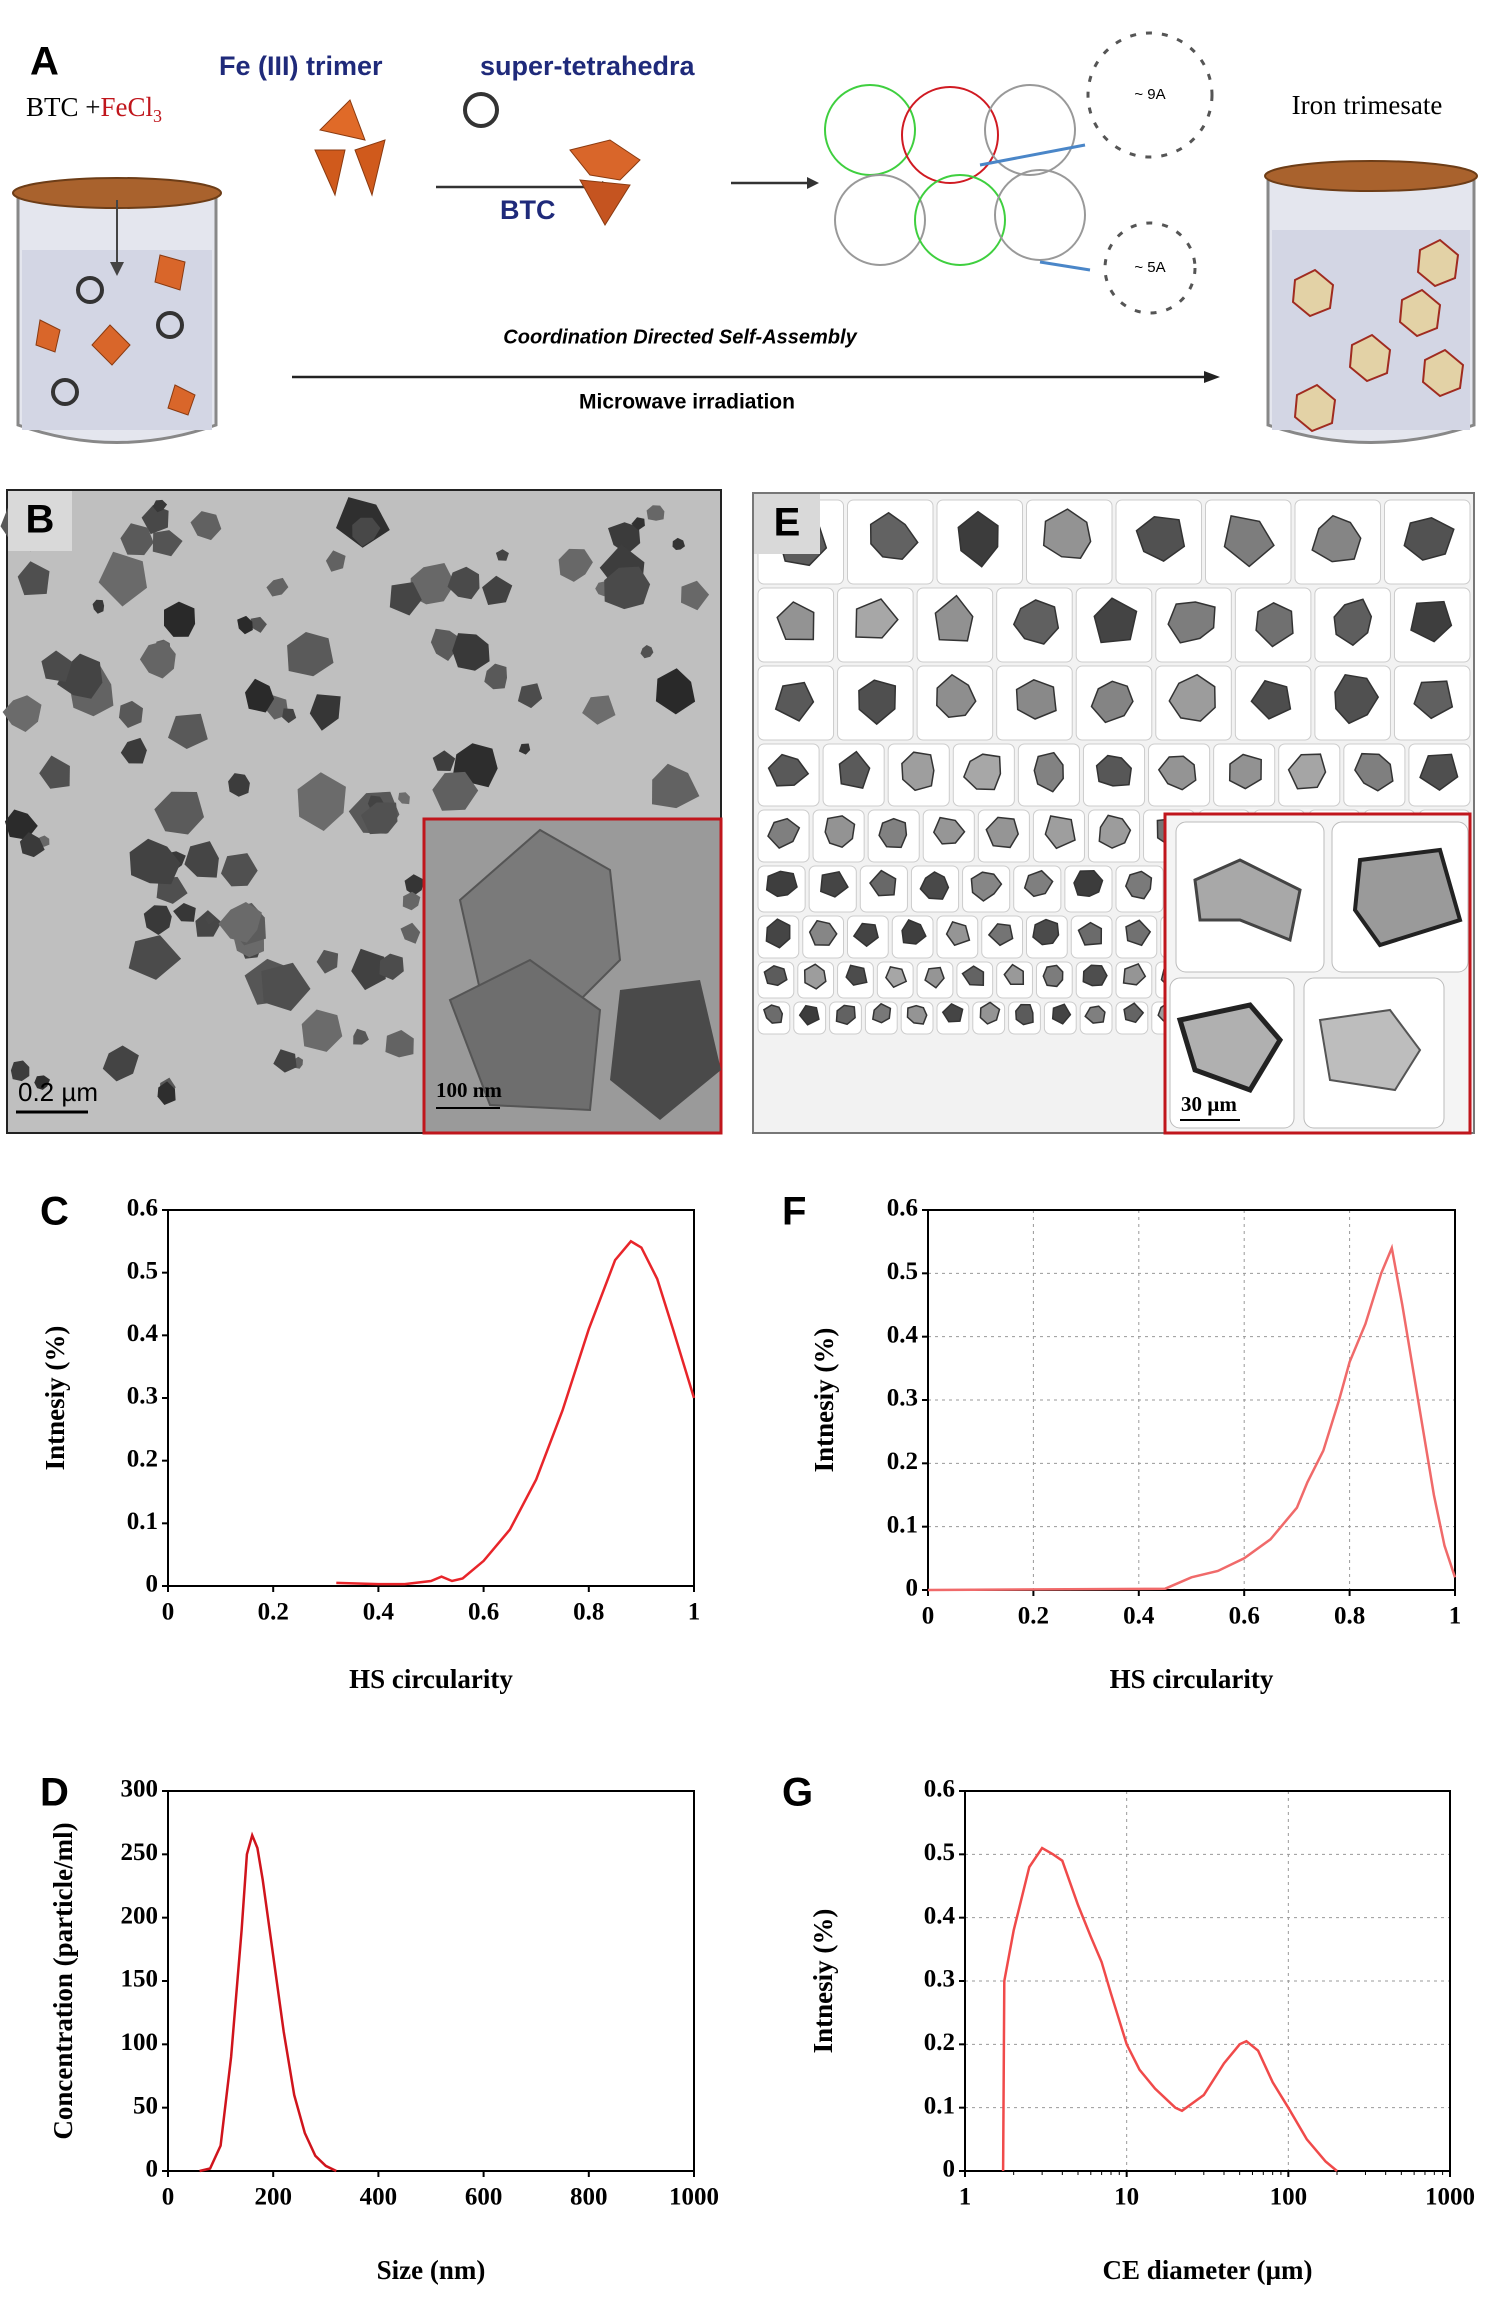 The height and width of the screenshot is (2305, 1497). Describe the element at coordinates (824, 1400) in the screenshot. I see `y-axis-title: Intnesiy (%)` at that location.